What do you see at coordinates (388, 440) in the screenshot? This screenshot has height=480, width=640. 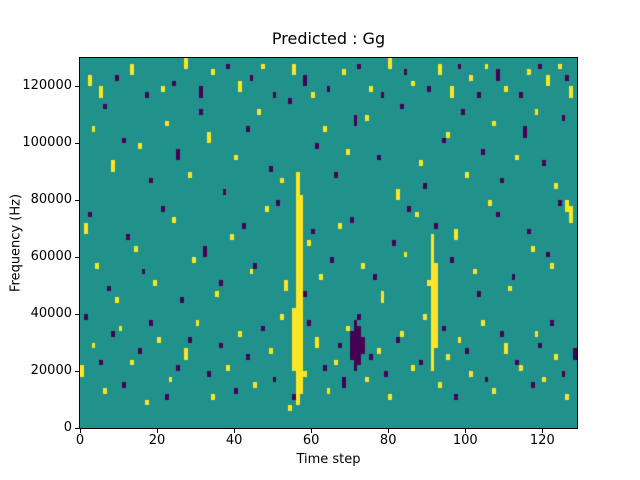 I see `x-tick-label: 80` at bounding box center [388, 440].